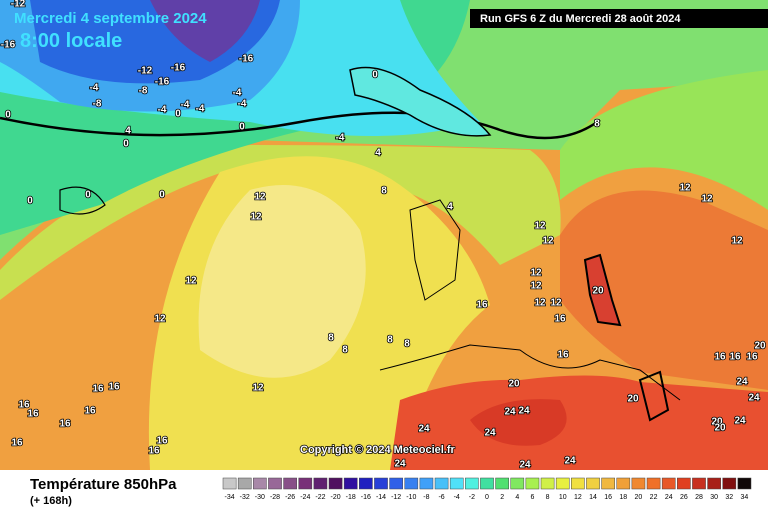 Image resolution: width=768 pixels, height=512 pixels. Describe the element at coordinates (245, 497) in the screenshot. I see `legend-label: -32` at that location.